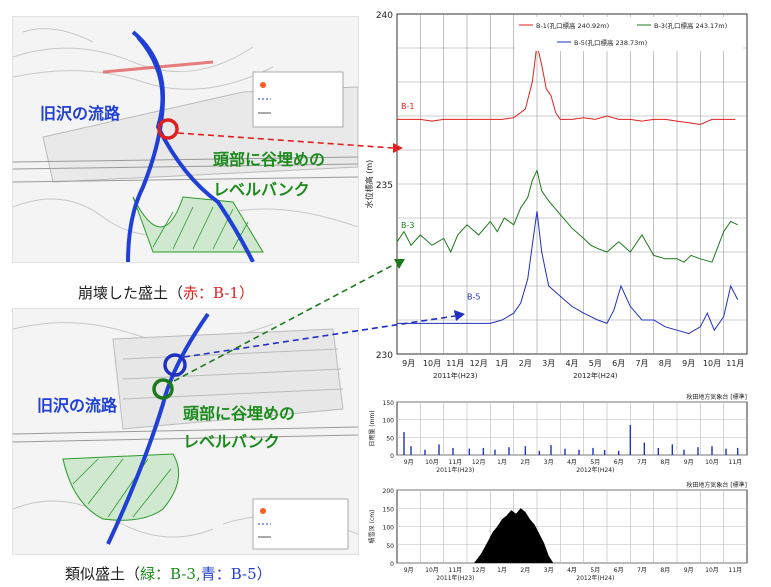 This screenshot has height=587, width=771. What do you see at coordinates (390, 546) in the screenshot?
I see `y-tick-label: 50` at bounding box center [390, 546].